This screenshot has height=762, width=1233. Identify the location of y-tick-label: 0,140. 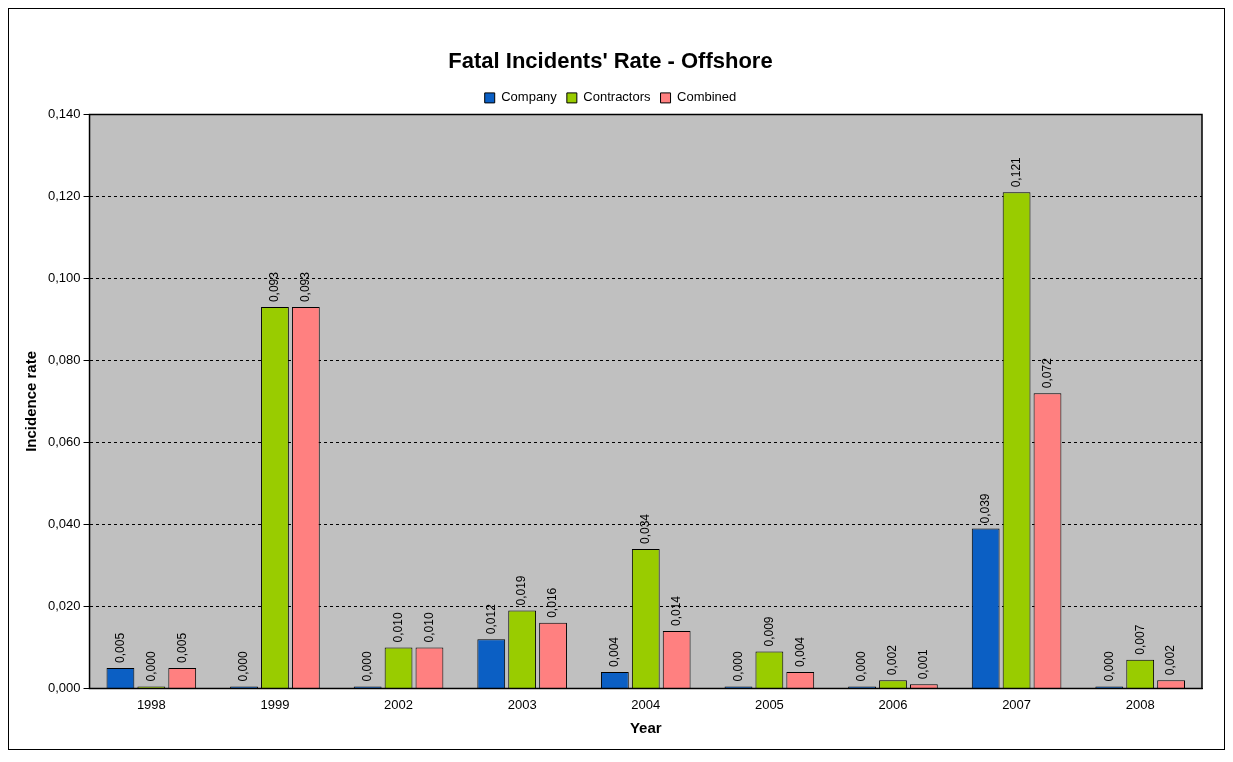
(64, 113).